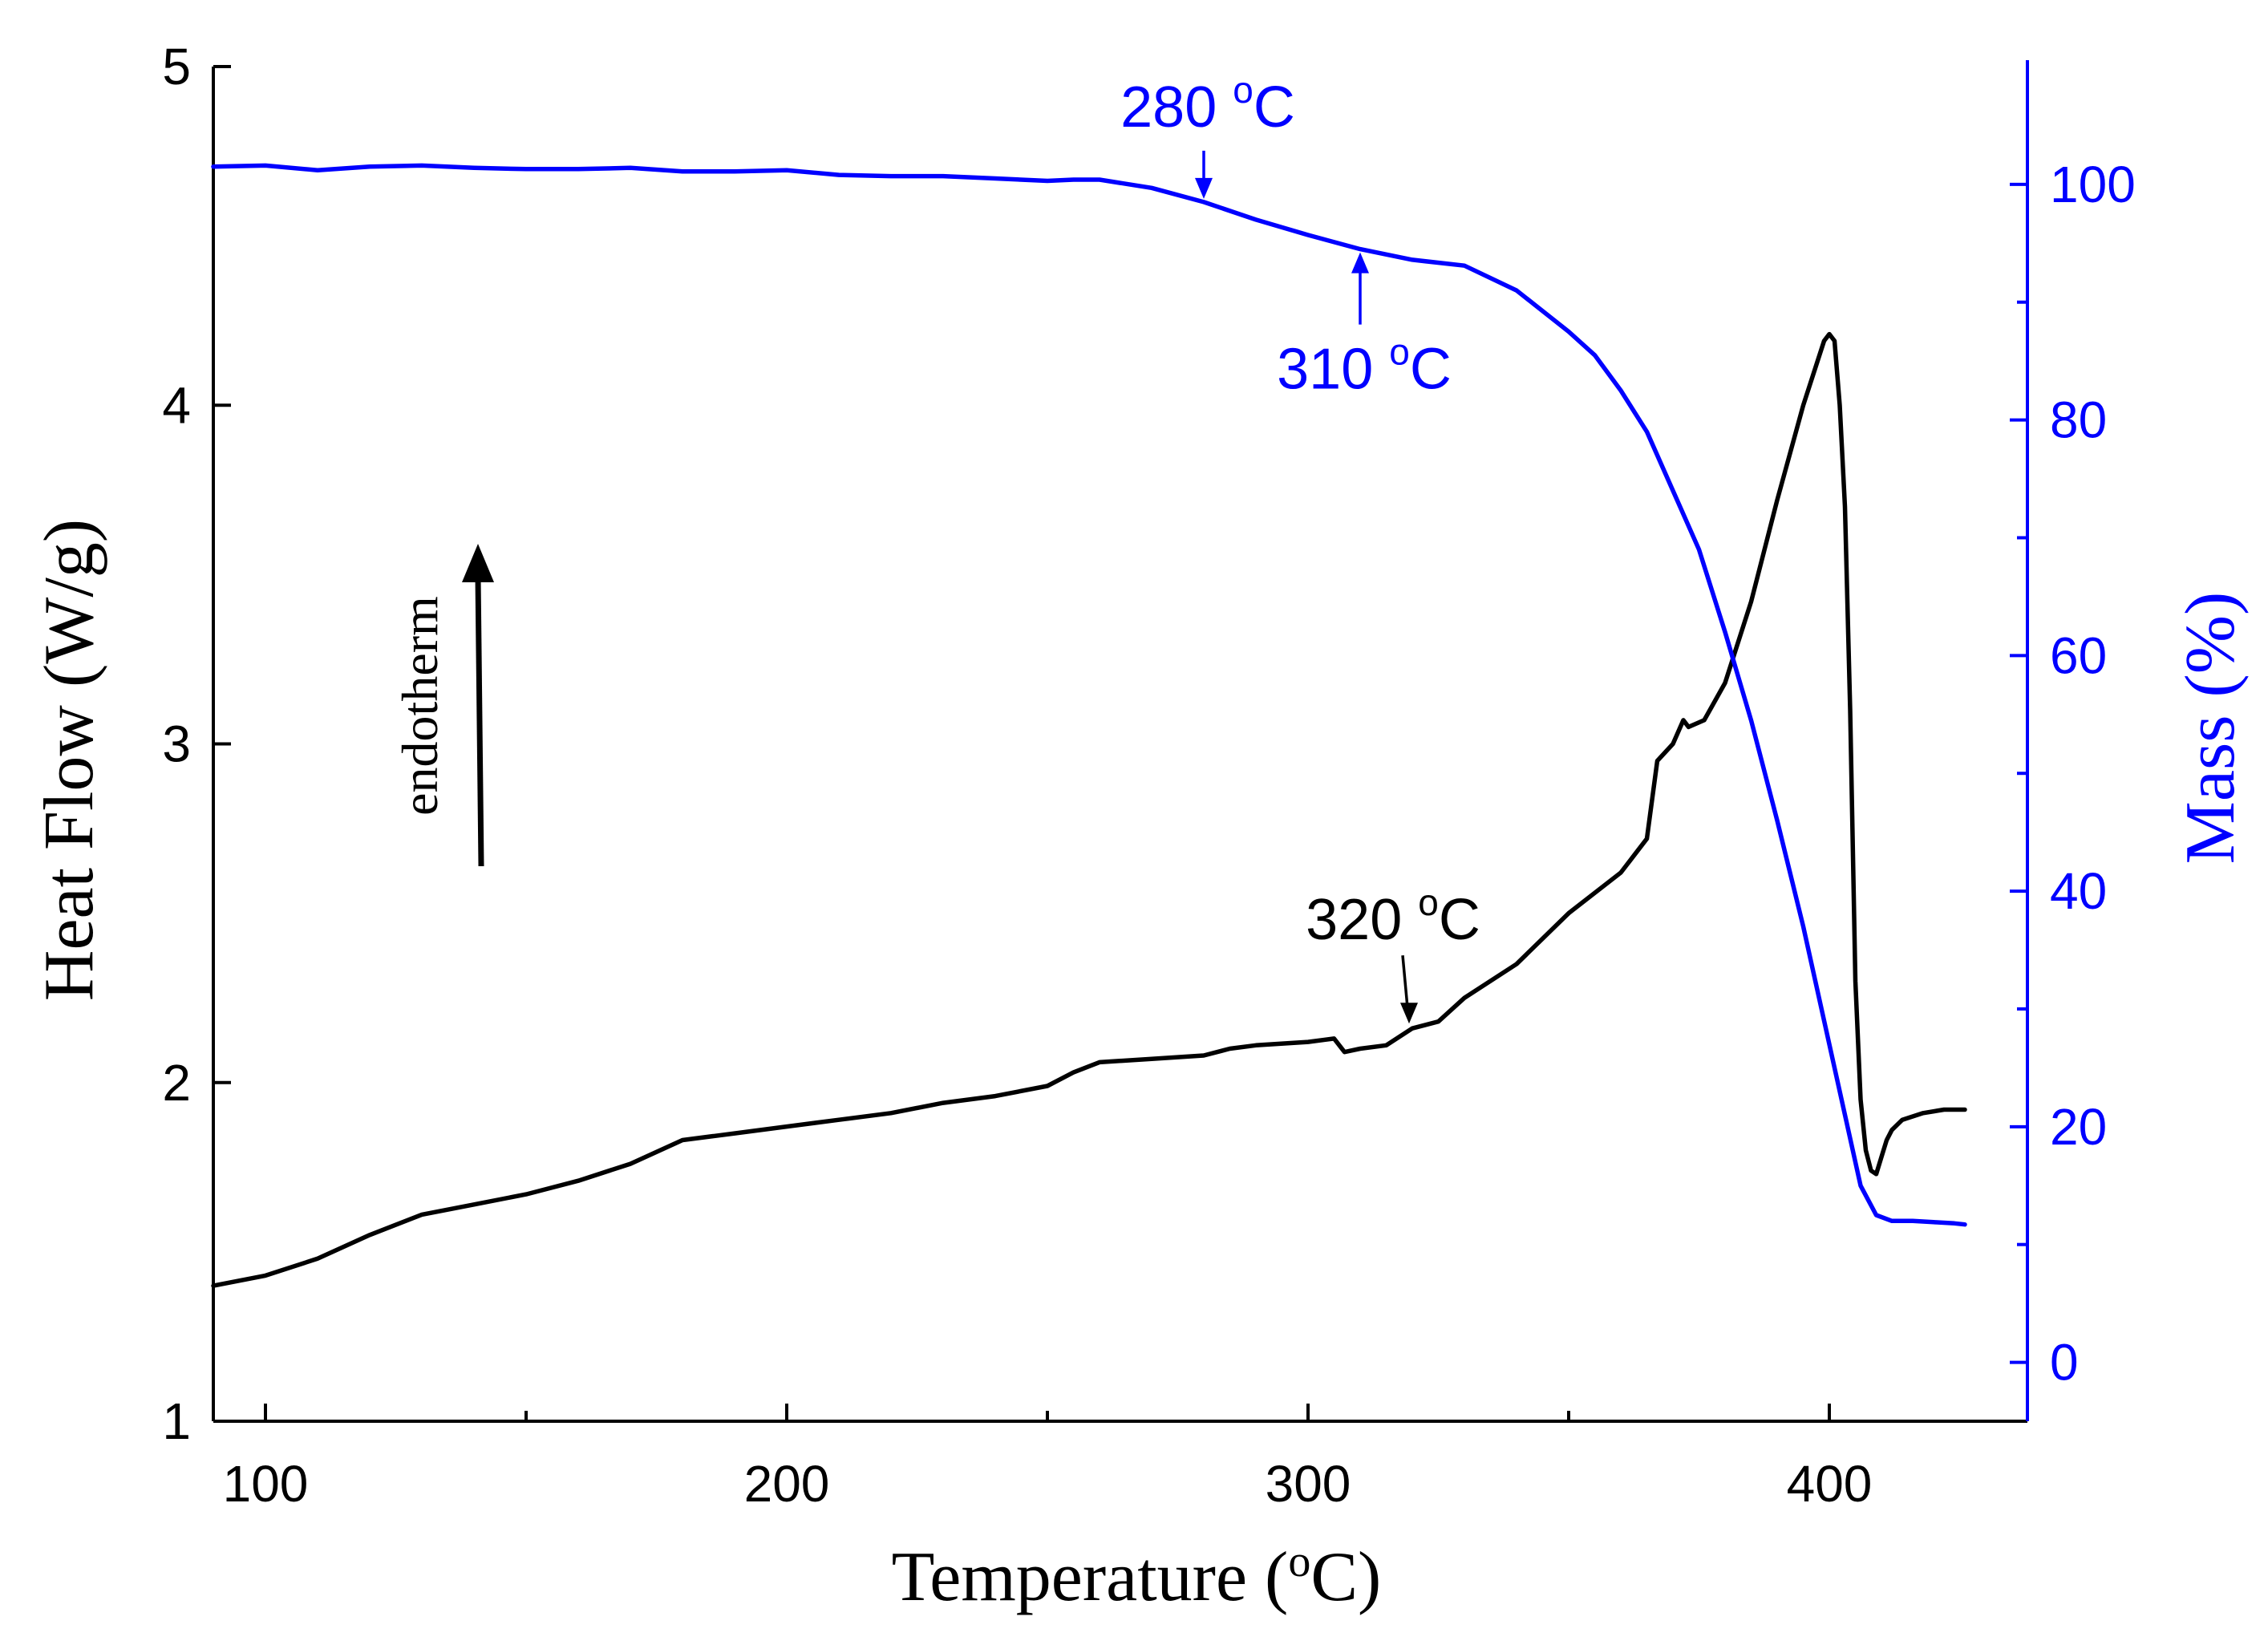 The height and width of the screenshot is (1649, 2268). Describe the element at coordinates (177, 1083) in the screenshot. I see `y-left-tick-label: 2` at that location.